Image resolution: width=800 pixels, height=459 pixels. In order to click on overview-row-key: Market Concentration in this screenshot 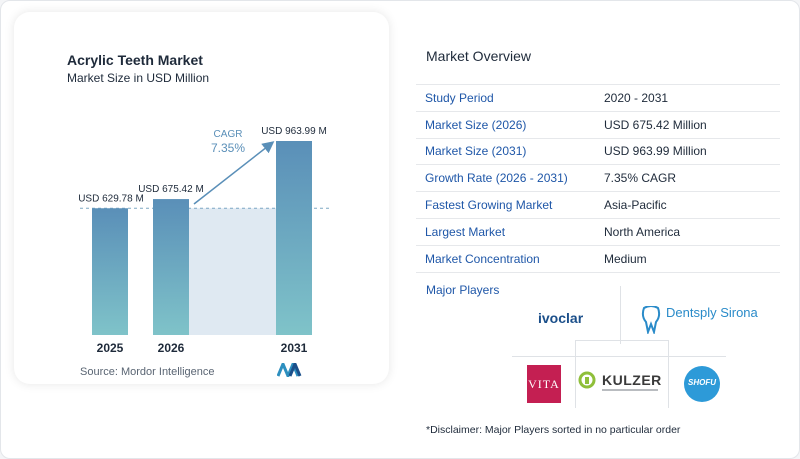, I will do `click(505, 259)`.